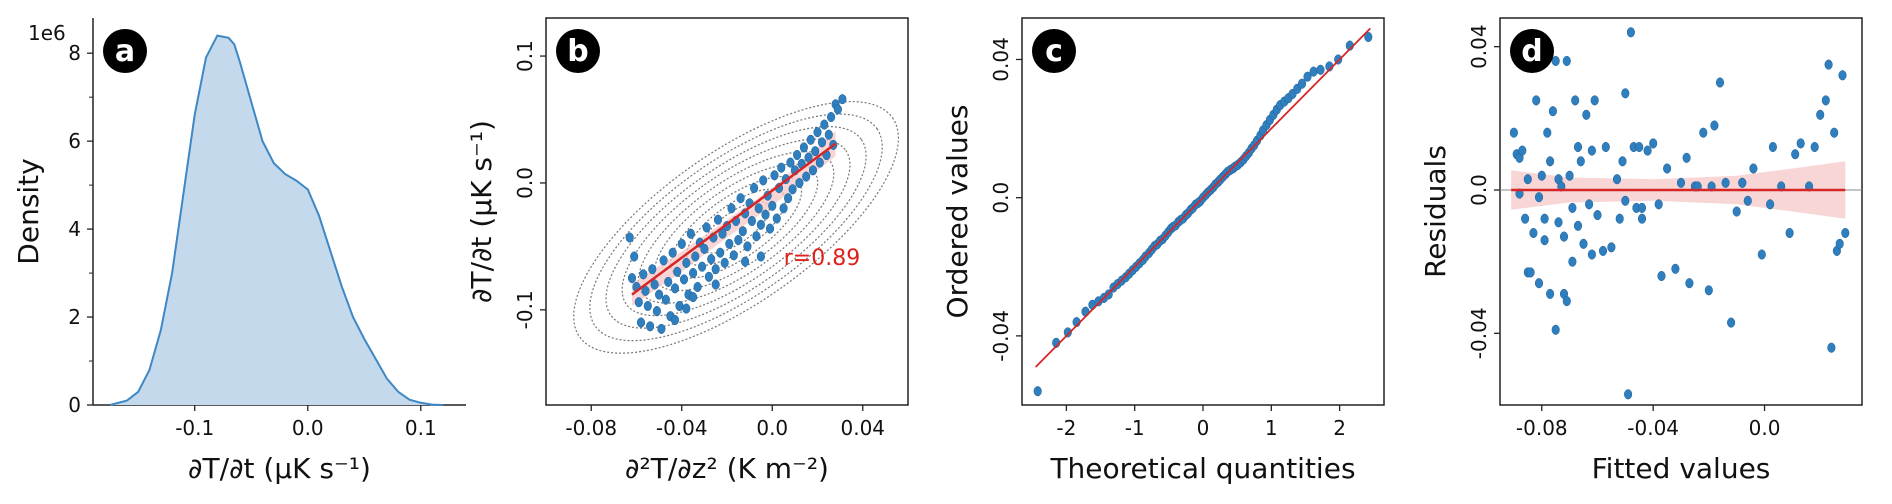  What do you see at coordinates (1479, 46) in the screenshot?
I see `y-tick-label: 0.04` at bounding box center [1479, 46].